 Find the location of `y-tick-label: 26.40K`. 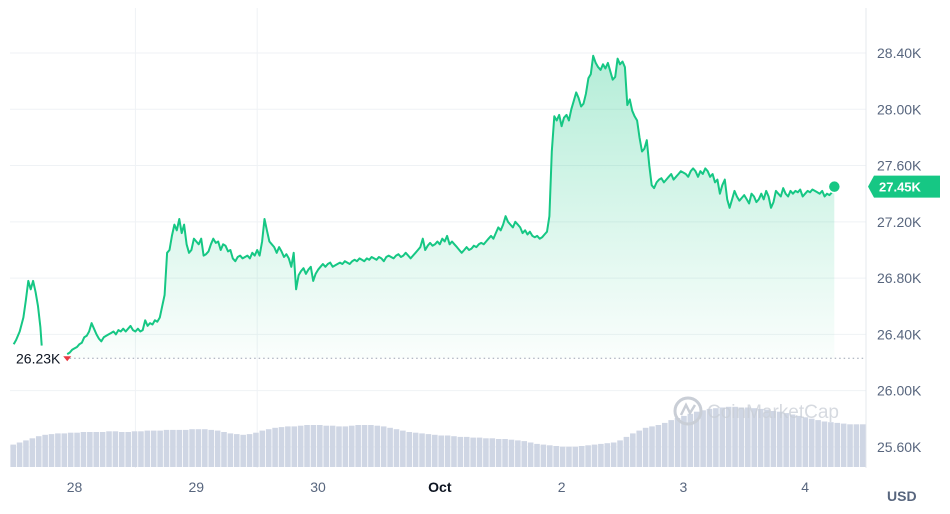

y-tick-label: 26.40K is located at coordinates (899, 334).